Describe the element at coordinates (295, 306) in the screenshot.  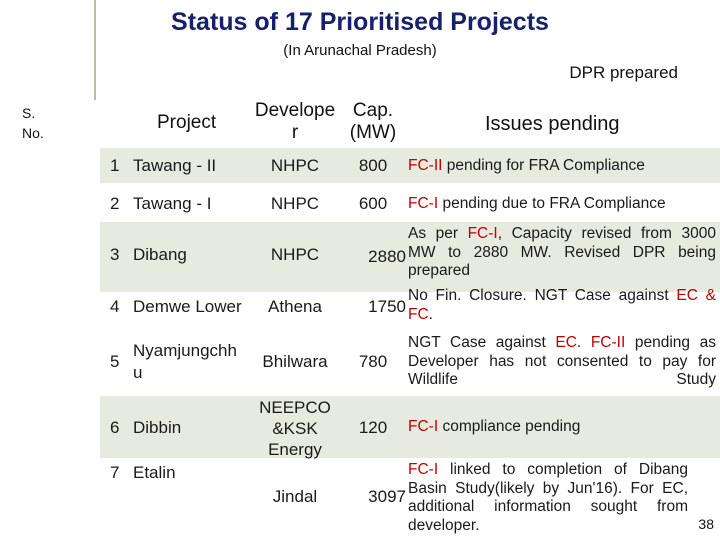
I see `row-developer: Athena` at that location.